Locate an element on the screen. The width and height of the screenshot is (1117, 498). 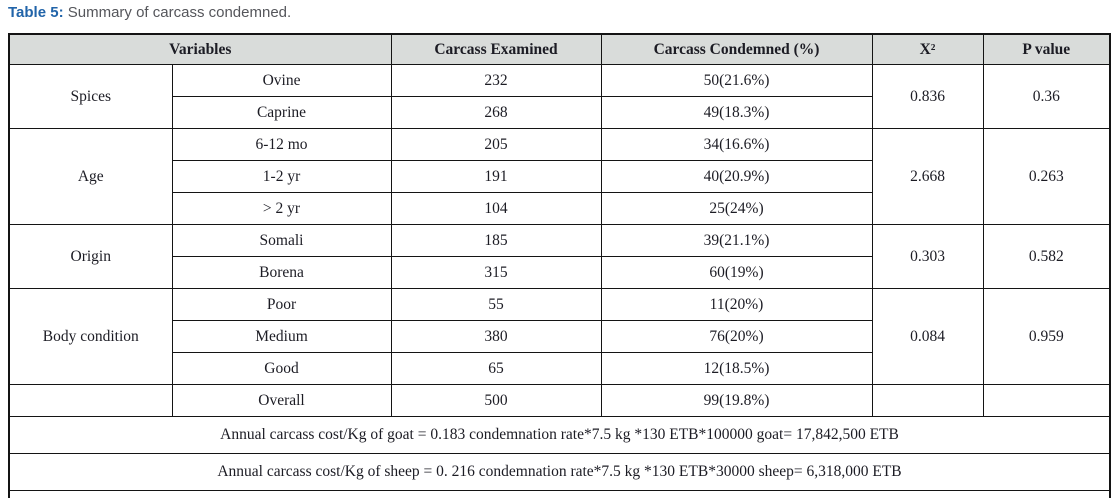
table-row: Good 65 12(18.5%) is located at coordinates (559, 368).